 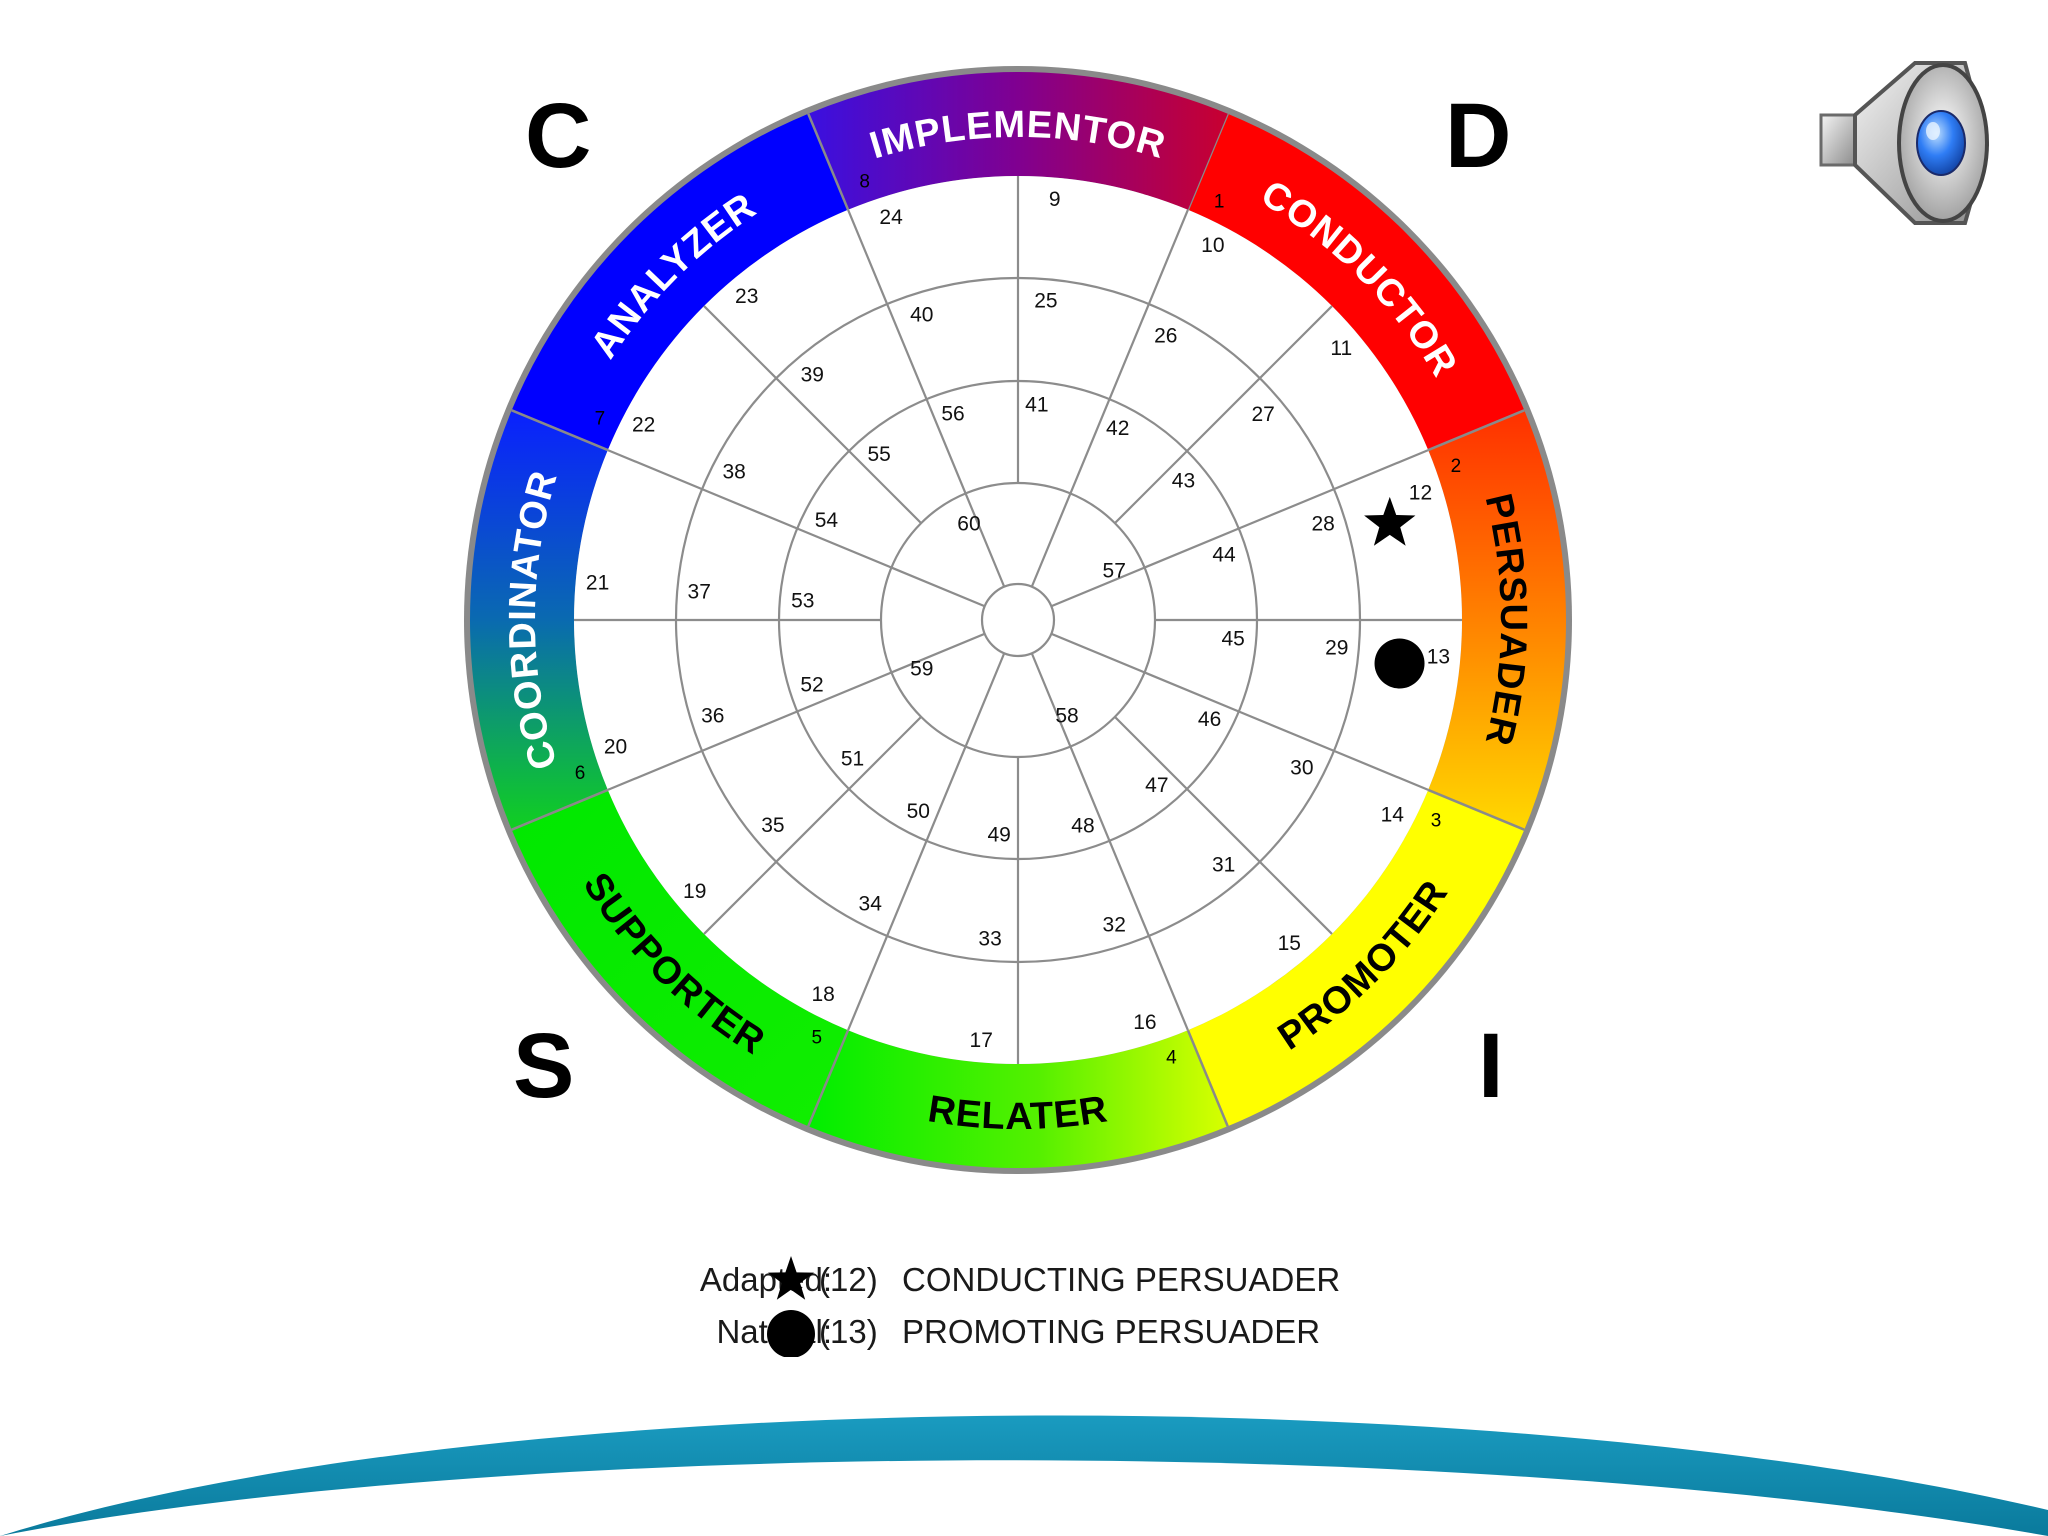 What do you see at coordinates (1121, 1279) in the screenshot?
I see `legend-adapted-description: CONDUCTING PERSUADER` at bounding box center [1121, 1279].